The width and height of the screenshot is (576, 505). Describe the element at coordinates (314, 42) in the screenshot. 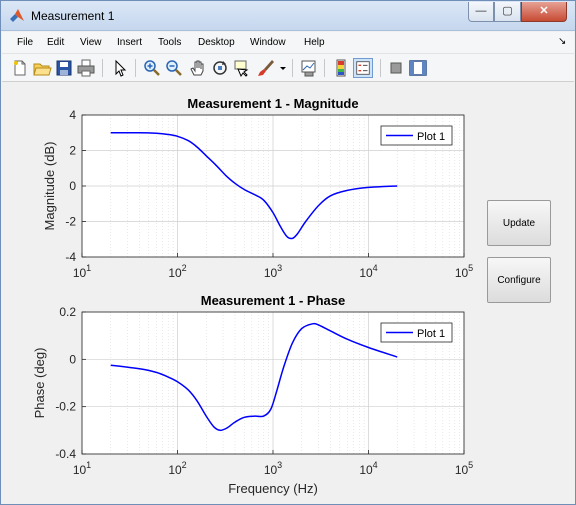

I see `menu-help: Help` at that location.